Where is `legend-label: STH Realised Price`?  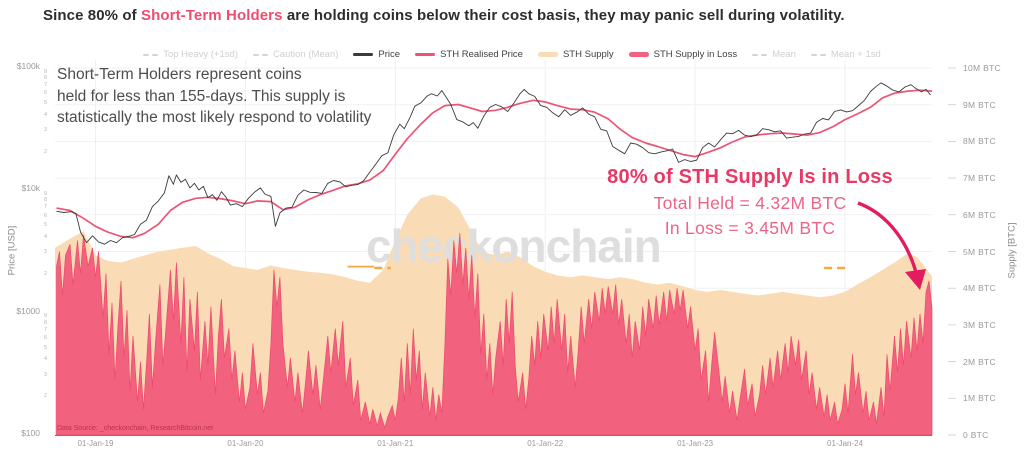 legend-label: STH Realised Price is located at coordinates (481, 54).